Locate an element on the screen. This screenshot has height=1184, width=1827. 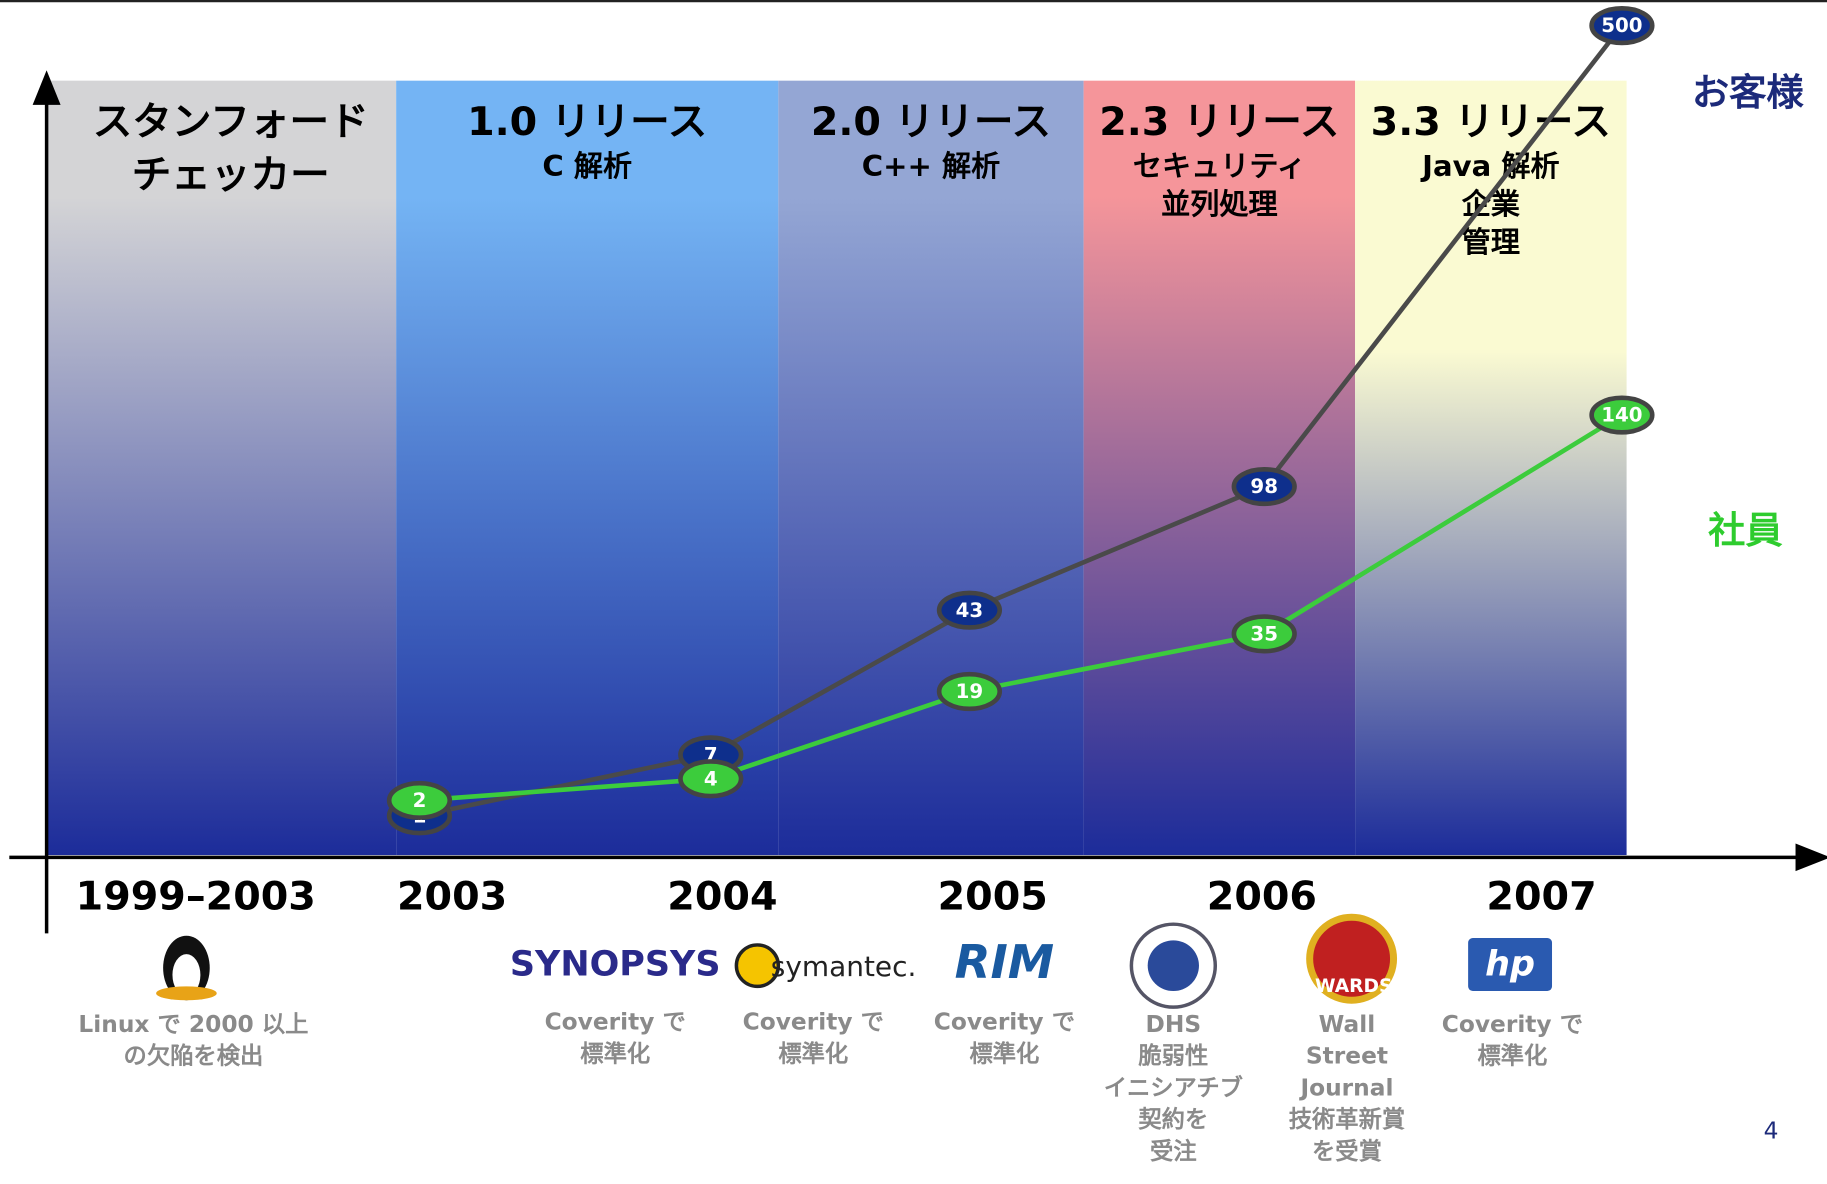
penguin-belly is located at coordinates (186, 975).